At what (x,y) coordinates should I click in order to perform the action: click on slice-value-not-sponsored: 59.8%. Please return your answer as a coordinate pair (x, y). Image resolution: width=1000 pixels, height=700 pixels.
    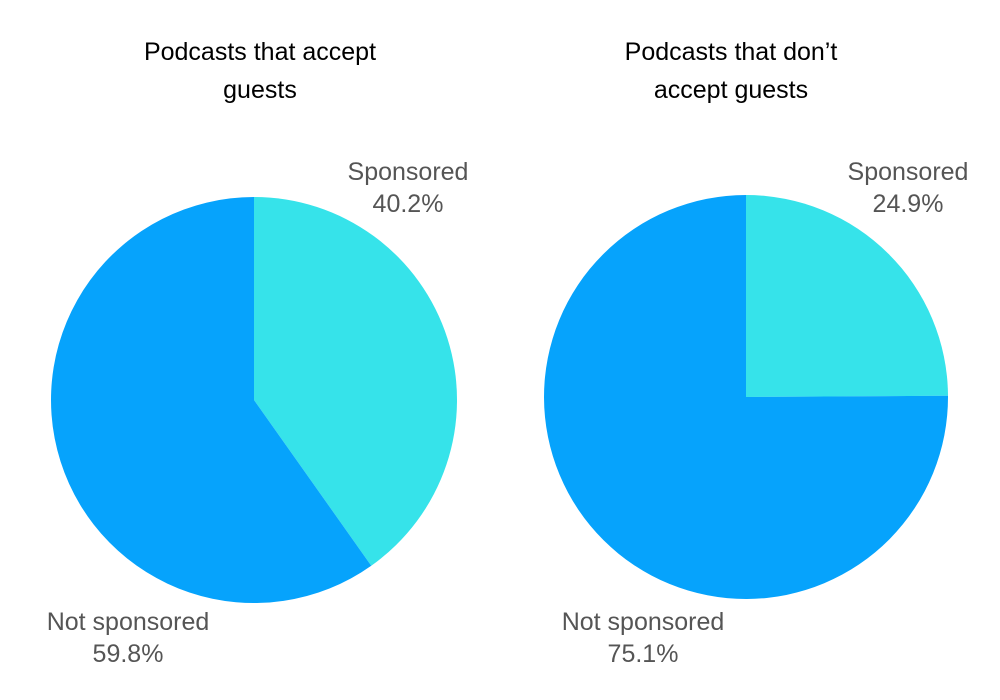
    Looking at the image, I should click on (128, 654).